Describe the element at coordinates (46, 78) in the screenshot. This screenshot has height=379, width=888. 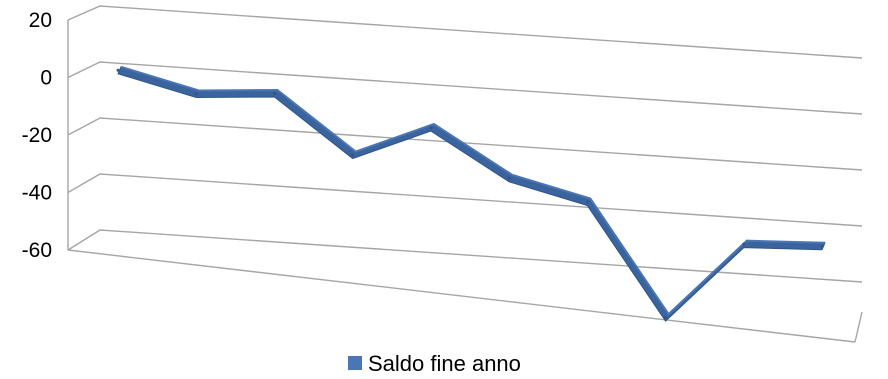
I see `y-tick-label: 0` at that location.